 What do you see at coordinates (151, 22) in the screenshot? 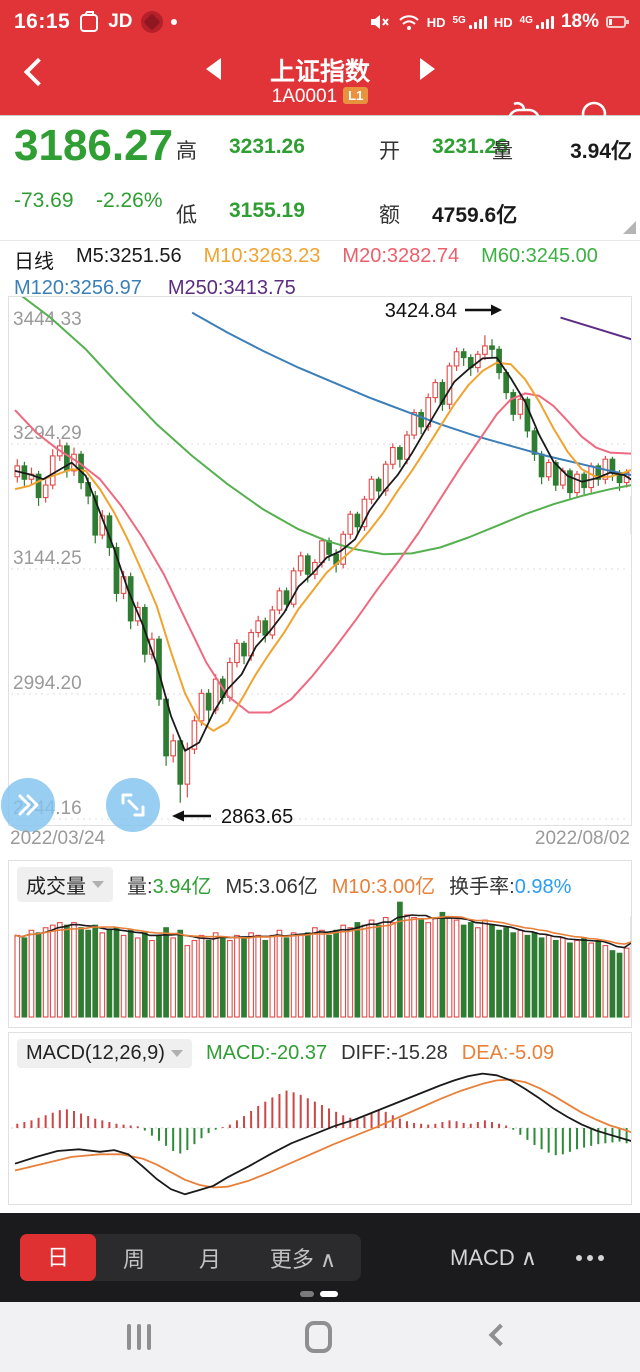
I see `app-badge-icon` at bounding box center [151, 22].